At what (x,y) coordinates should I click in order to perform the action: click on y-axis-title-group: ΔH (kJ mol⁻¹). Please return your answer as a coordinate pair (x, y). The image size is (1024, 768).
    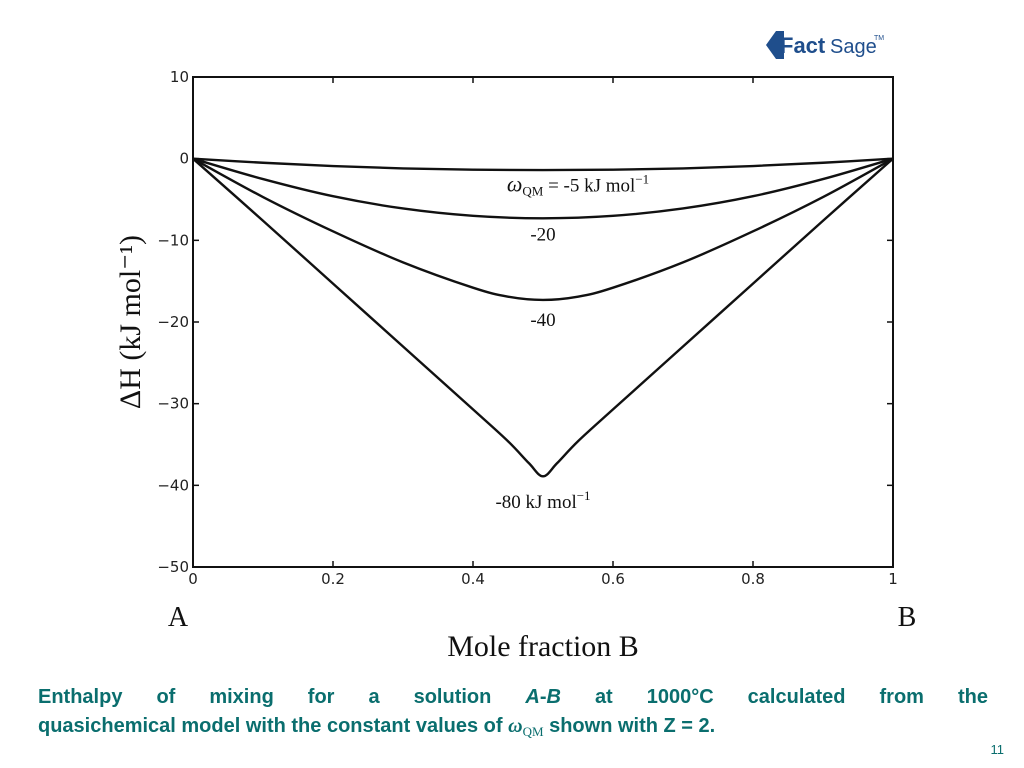
    Looking at the image, I should click on (130, 322).